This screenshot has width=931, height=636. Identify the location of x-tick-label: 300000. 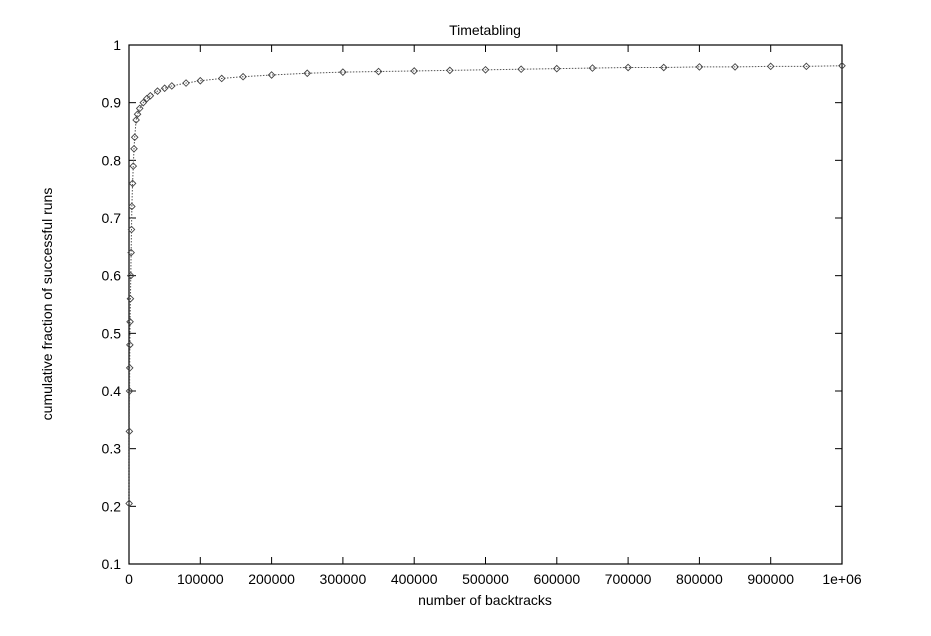
(343, 579).